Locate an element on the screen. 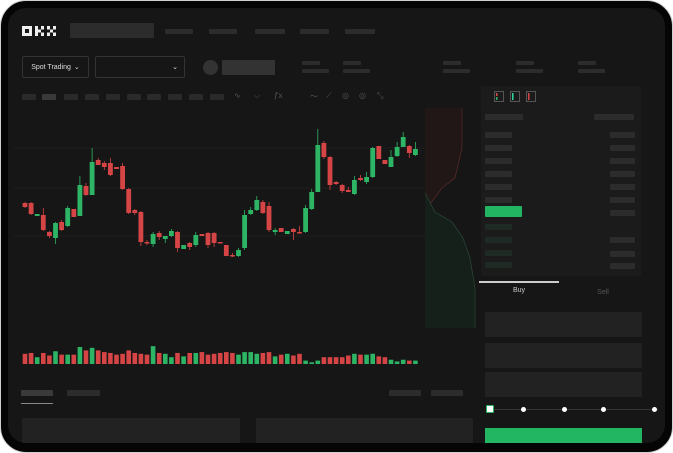  amount-slider is located at coordinates (574, 409).